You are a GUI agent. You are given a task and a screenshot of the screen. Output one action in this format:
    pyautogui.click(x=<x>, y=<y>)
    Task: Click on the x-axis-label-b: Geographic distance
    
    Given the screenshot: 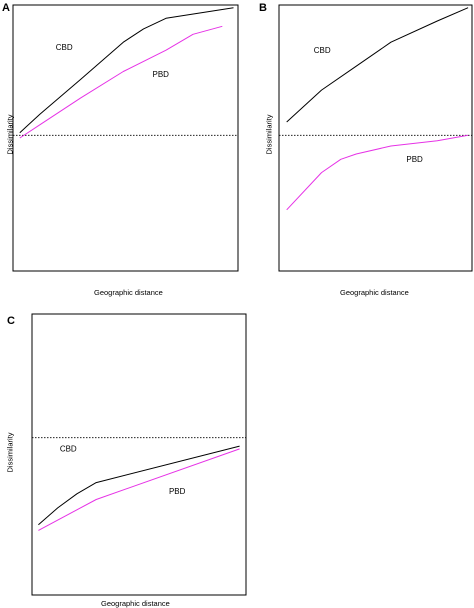 What is the action you would take?
    pyautogui.click(x=374, y=292)
    